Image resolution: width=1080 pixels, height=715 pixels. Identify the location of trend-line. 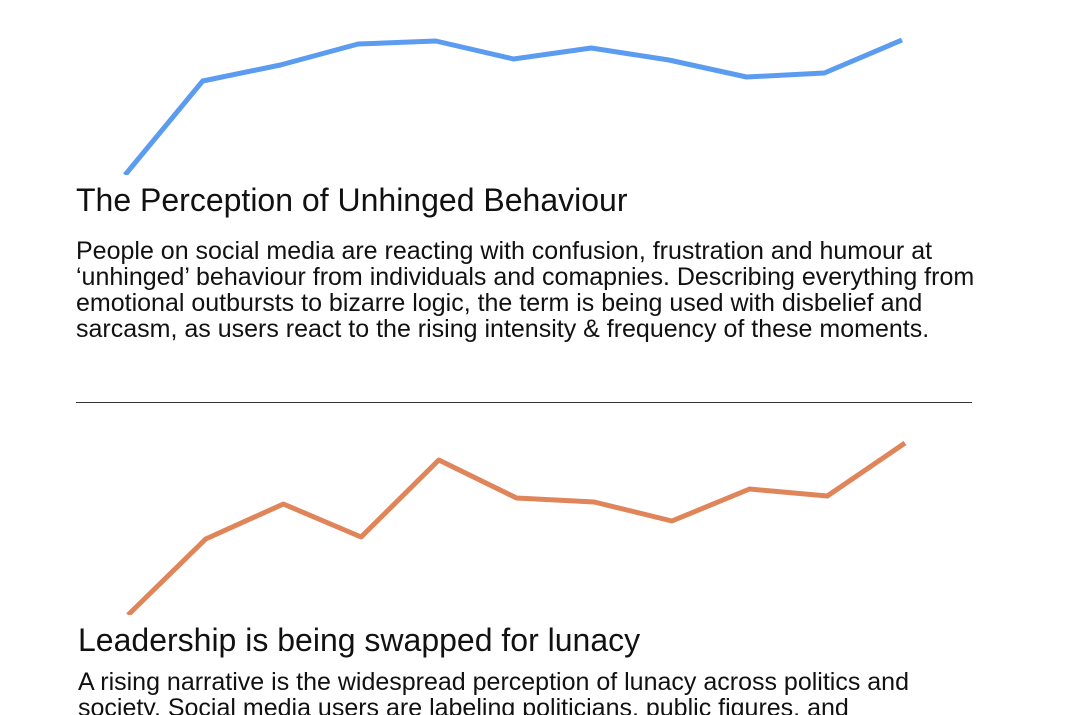
(513, 106).